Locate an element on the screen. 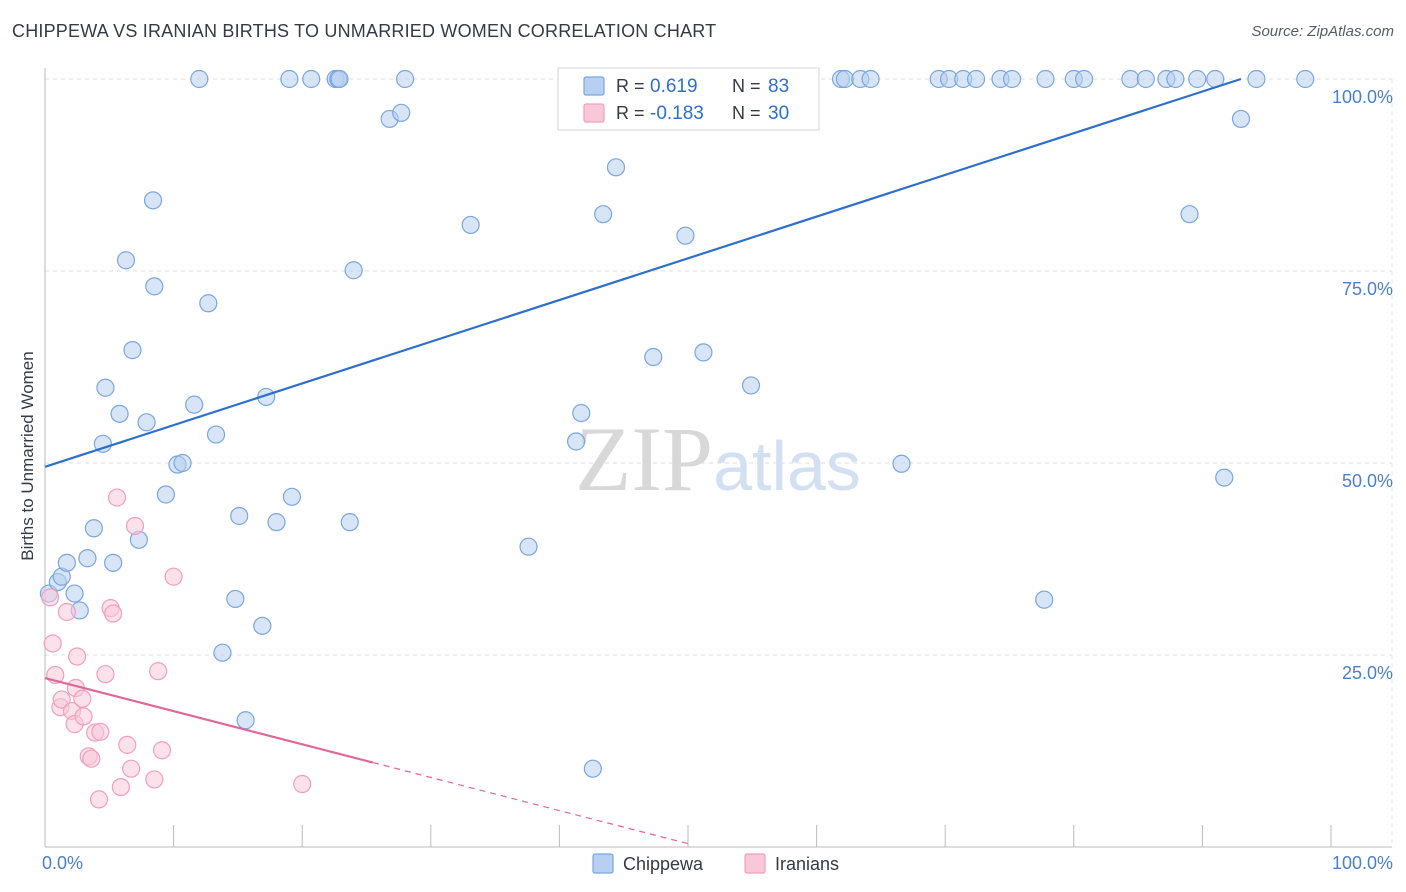 This screenshot has width=1406, height=892. chart-source: Source: ZipAtlas.com is located at coordinates (1322, 31).